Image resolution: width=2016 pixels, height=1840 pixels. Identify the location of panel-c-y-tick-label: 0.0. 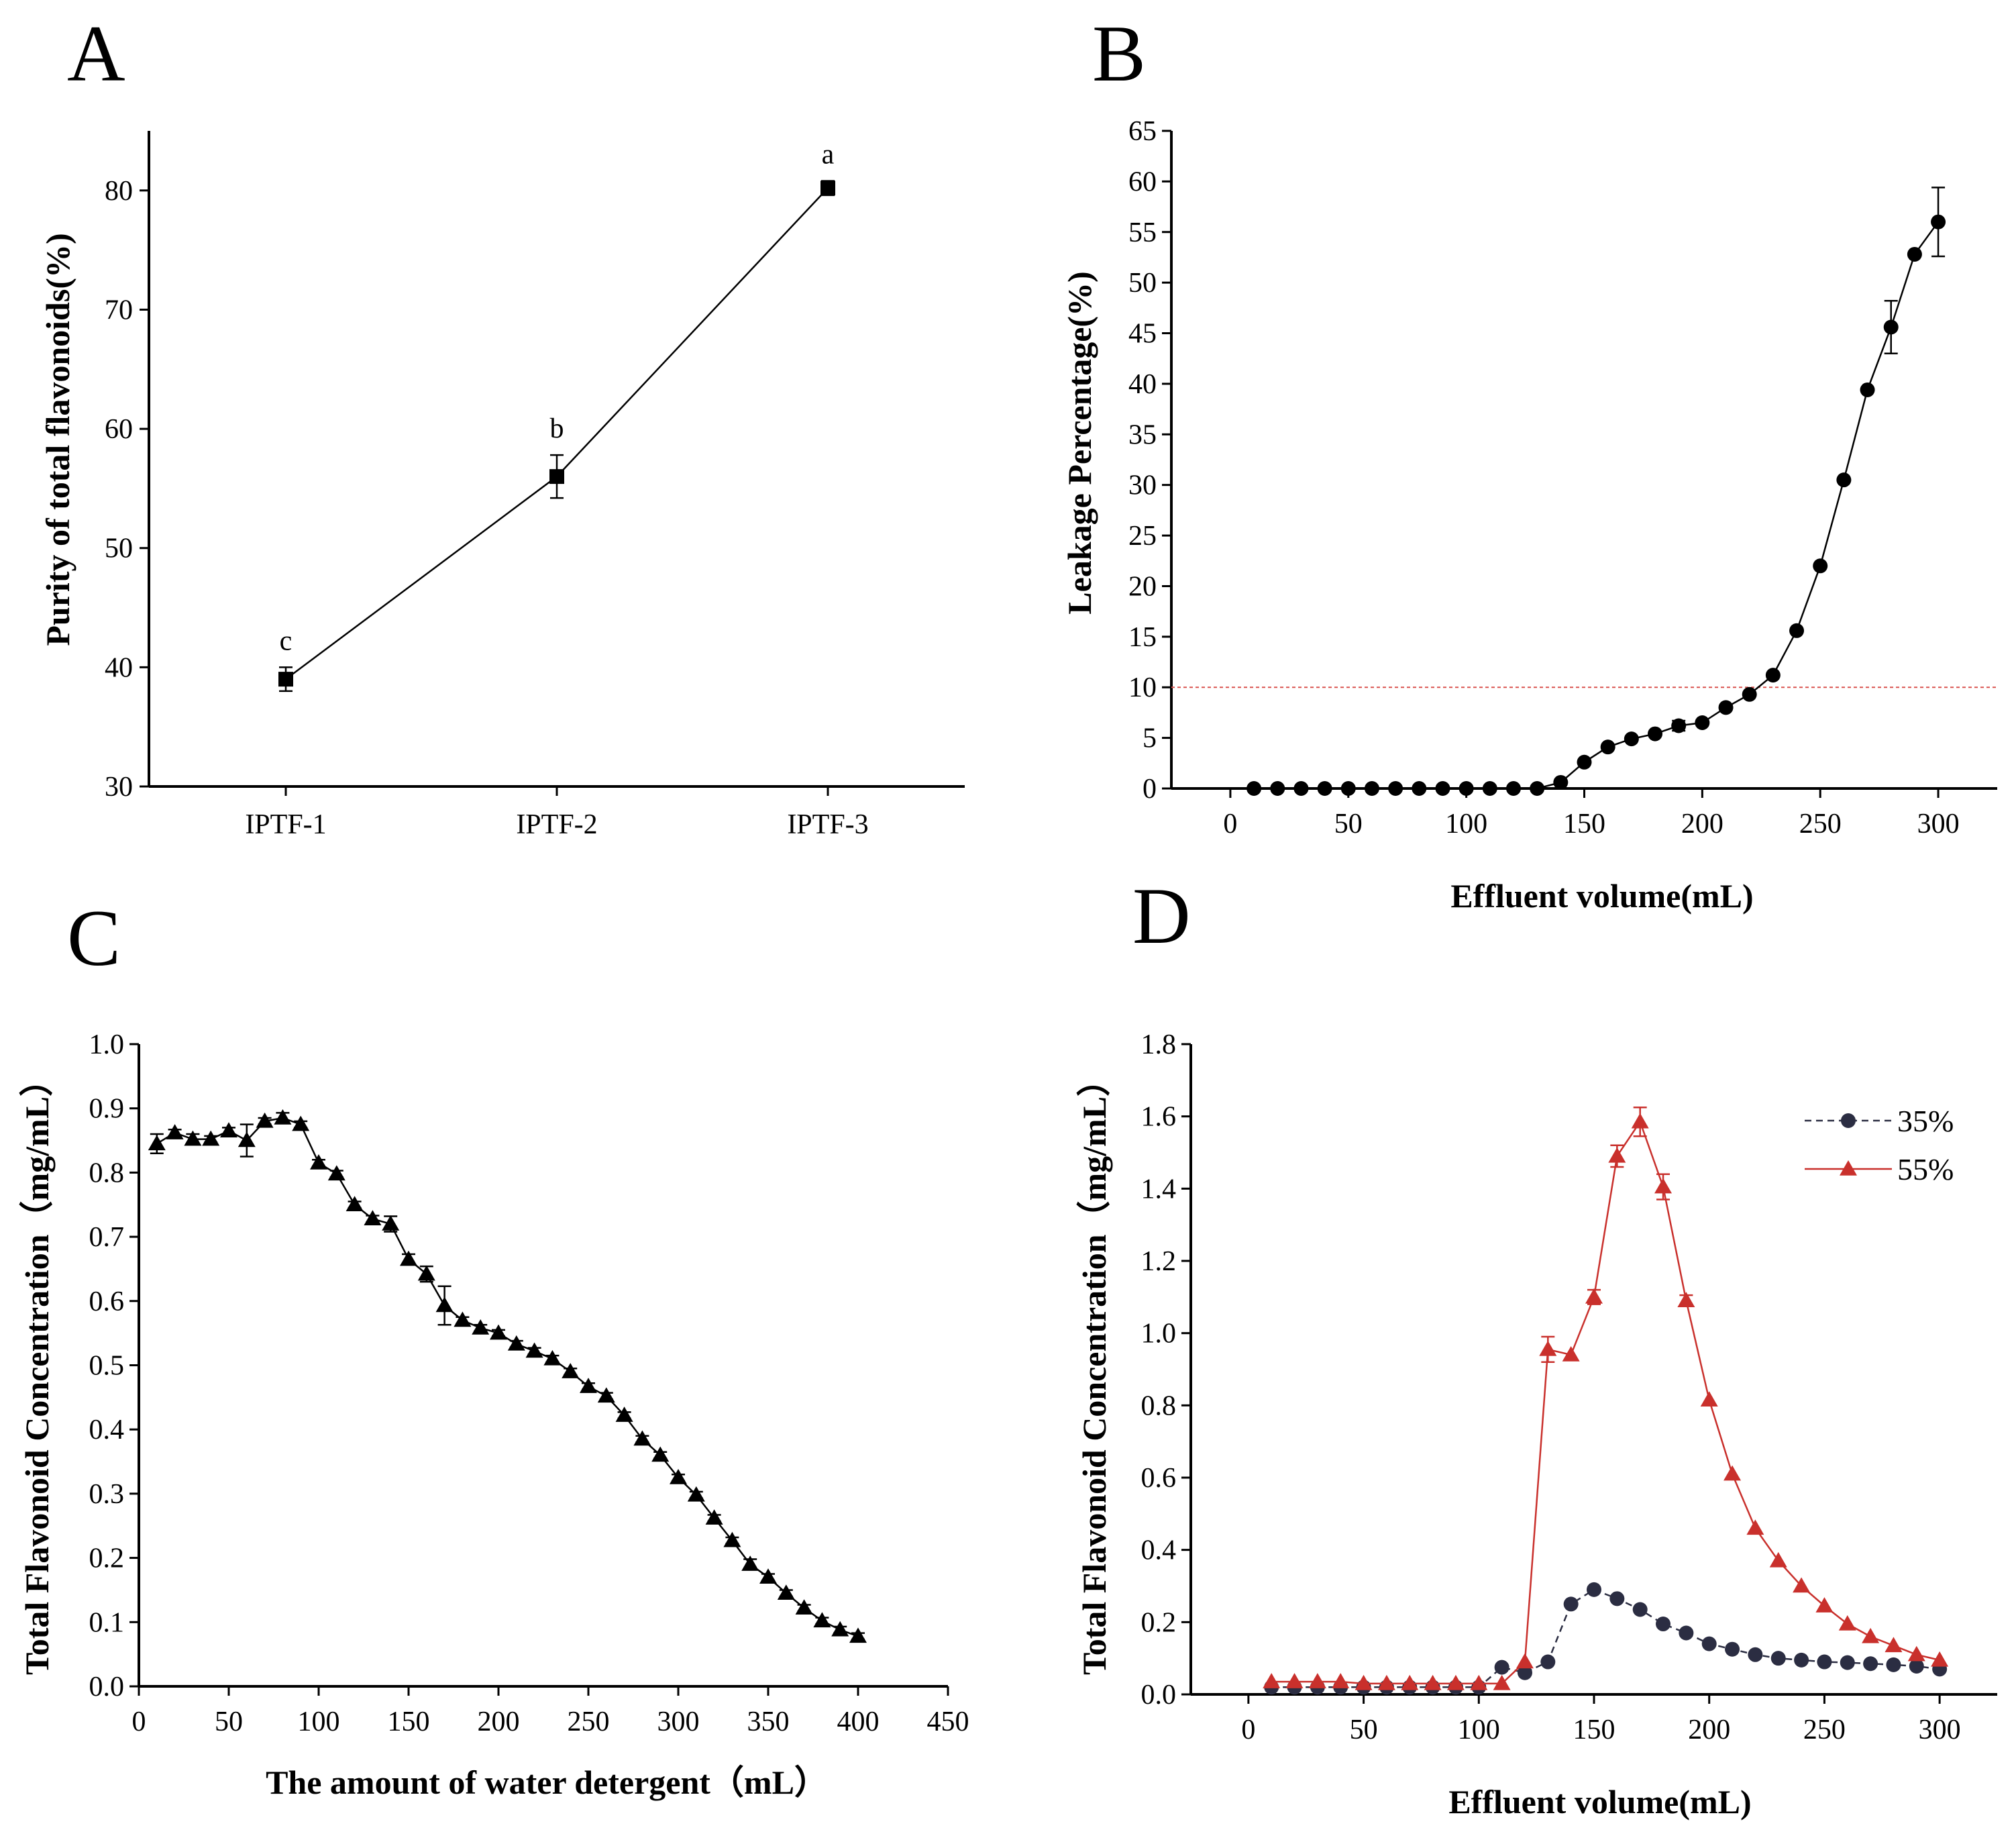
(107, 1687).